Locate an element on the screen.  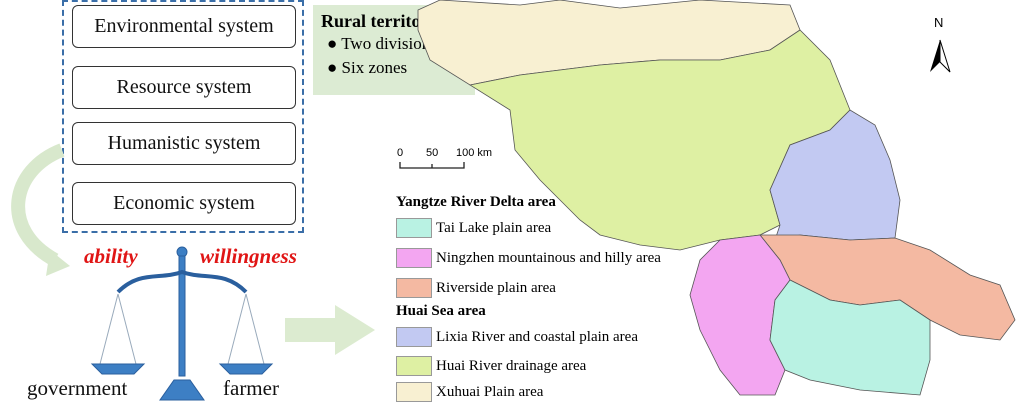
right-arrow-body is located at coordinates (310, 330).